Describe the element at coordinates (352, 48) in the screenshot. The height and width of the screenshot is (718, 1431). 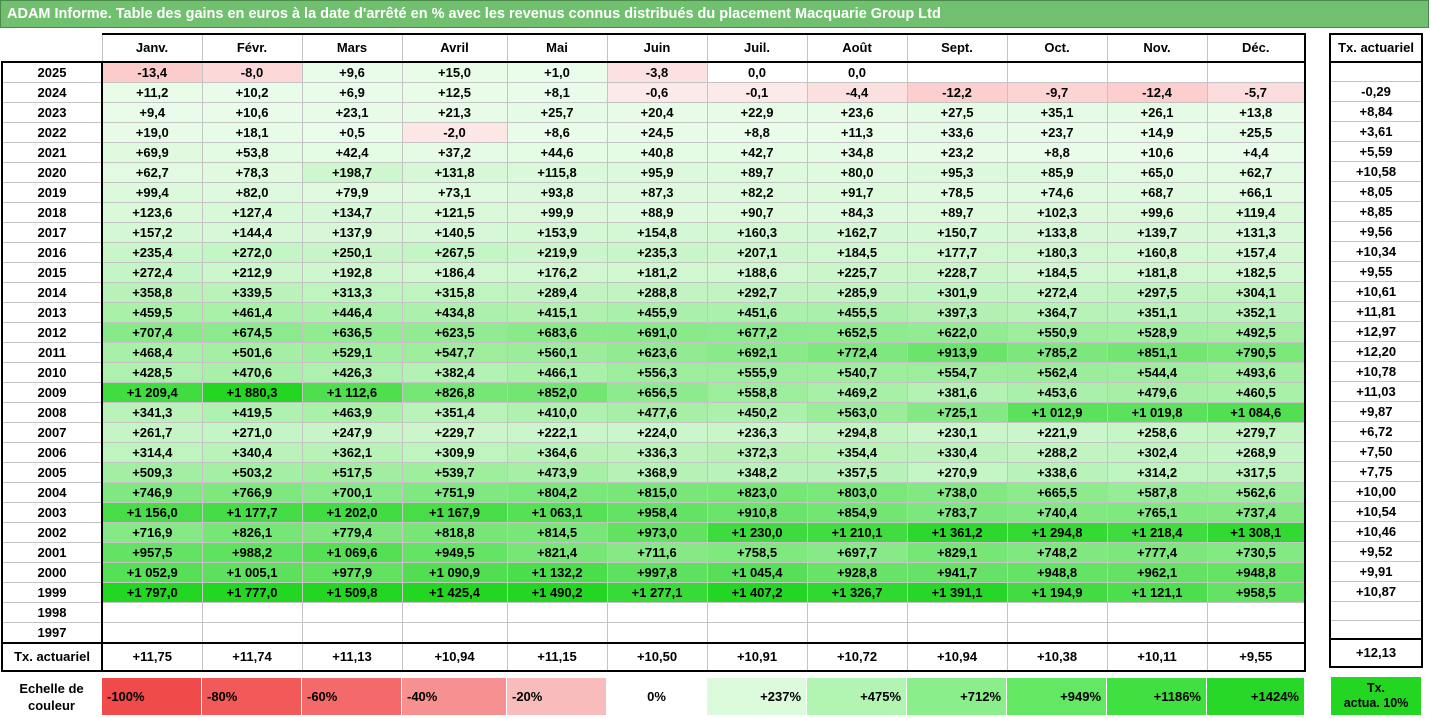
I see `month-header: Mars` at that location.